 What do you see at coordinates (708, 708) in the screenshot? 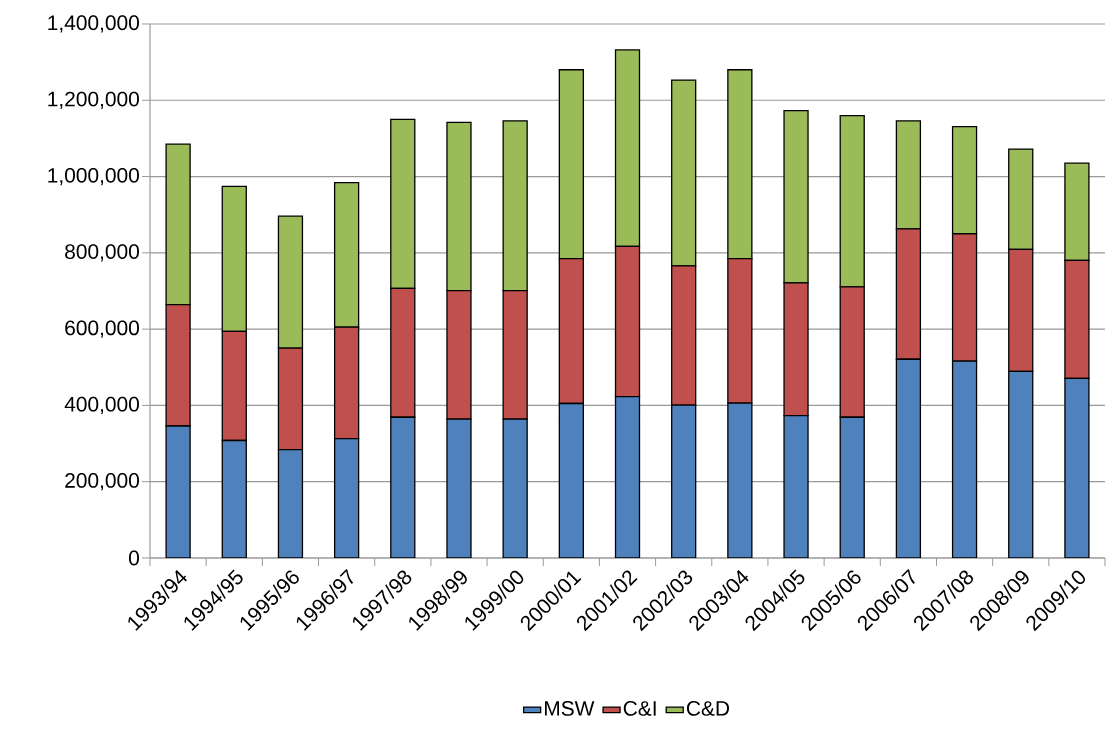
I see `legend-label: C&D` at bounding box center [708, 708].